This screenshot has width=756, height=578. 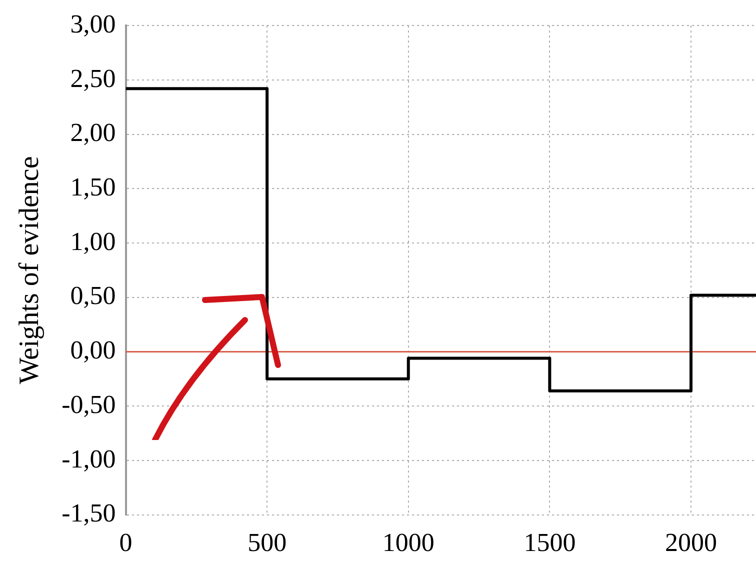 What do you see at coordinates (408, 543) in the screenshot?
I see `x-tick-label: 1000` at bounding box center [408, 543].